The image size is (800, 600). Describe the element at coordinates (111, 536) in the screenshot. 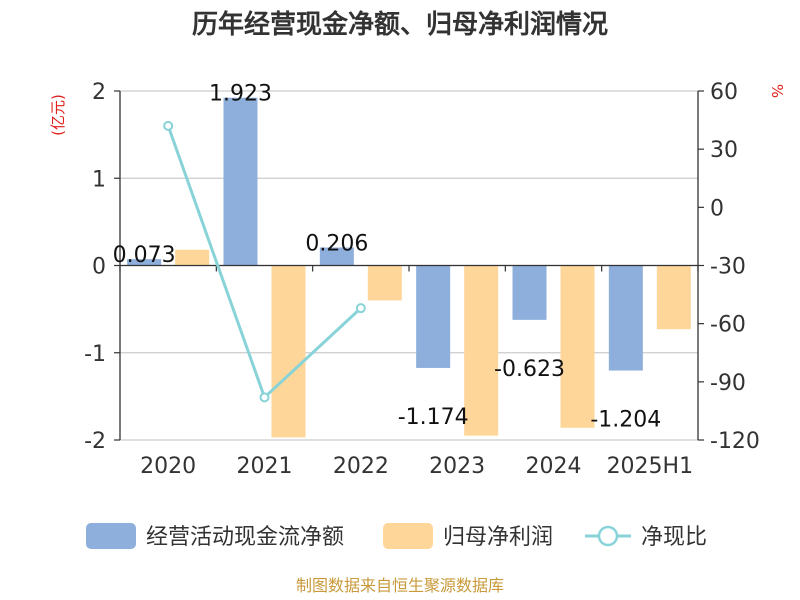

I see `legend-swatch-cashflow` at that location.